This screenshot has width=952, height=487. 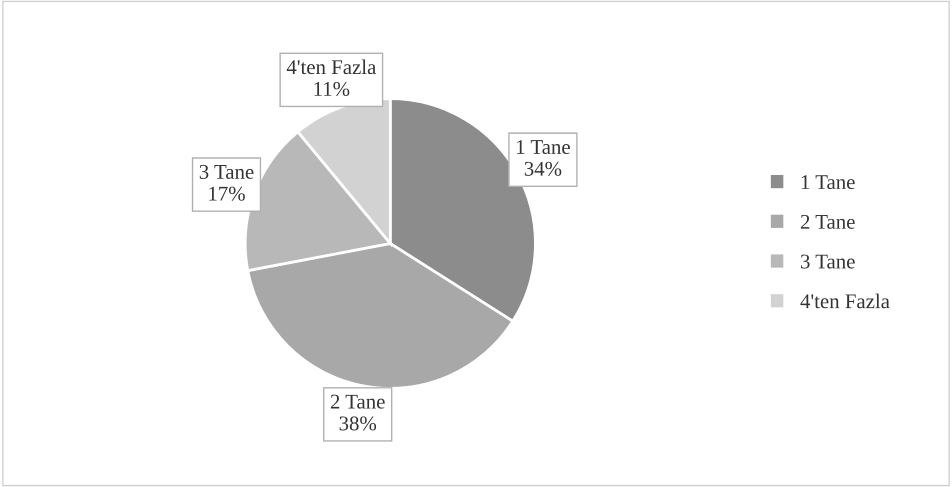 What do you see at coordinates (227, 171) in the screenshot?
I see `slice-label: 3 Tane` at bounding box center [227, 171].